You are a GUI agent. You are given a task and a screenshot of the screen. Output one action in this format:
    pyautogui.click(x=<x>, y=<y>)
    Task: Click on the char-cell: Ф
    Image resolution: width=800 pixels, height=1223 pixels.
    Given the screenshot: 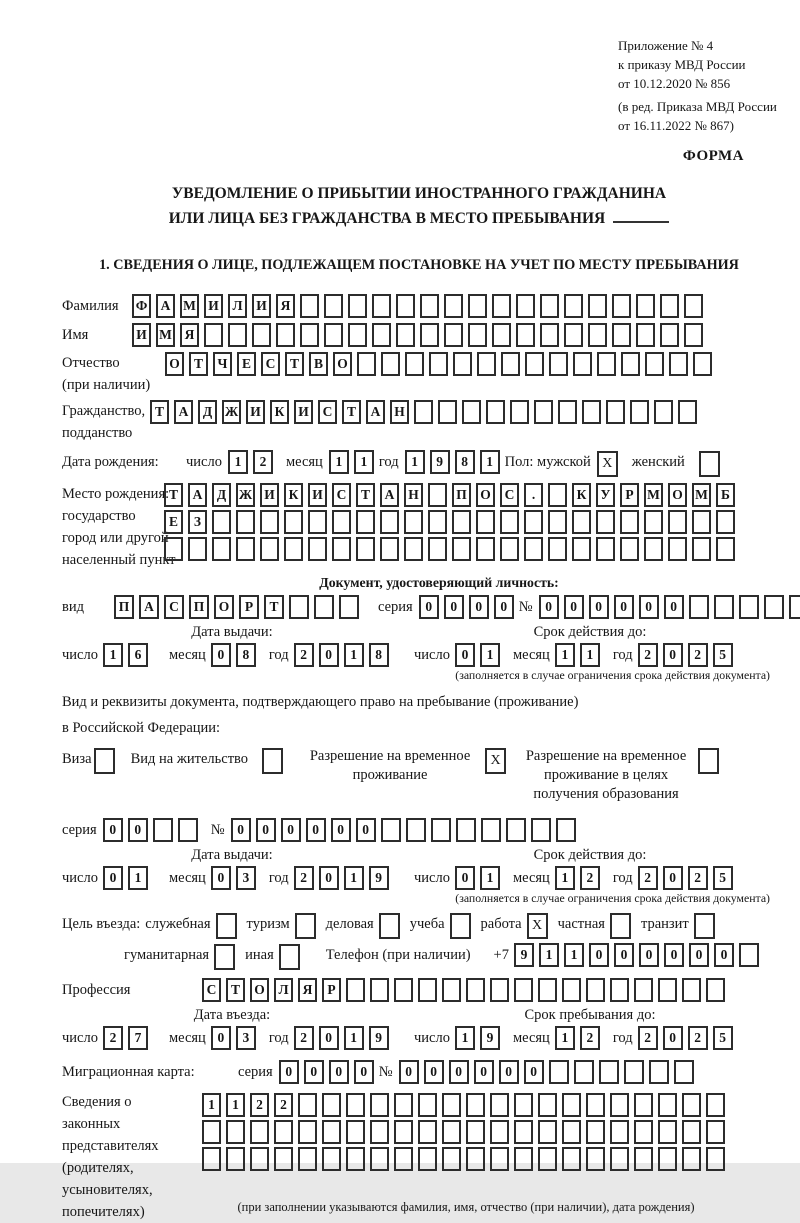 What is the action you would take?
    pyautogui.click(x=141, y=306)
    